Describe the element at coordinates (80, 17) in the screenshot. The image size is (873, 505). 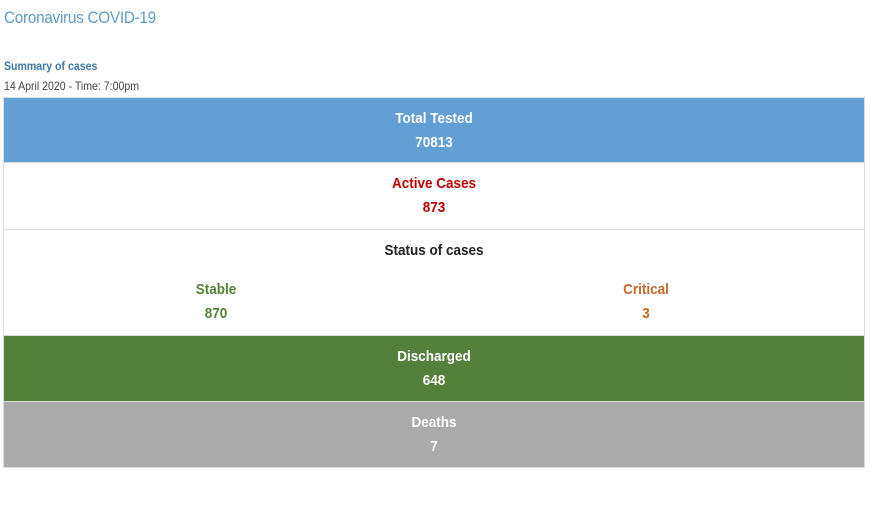
I see `page-title: Coronavirus COVID-19` at that location.